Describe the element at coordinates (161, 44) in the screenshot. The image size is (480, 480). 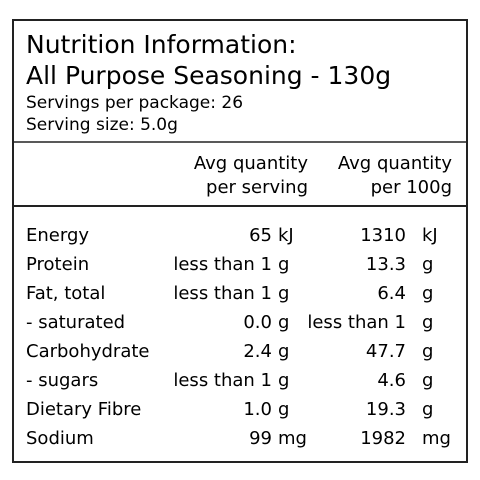
I see `title: Nutrition Information:` at that location.